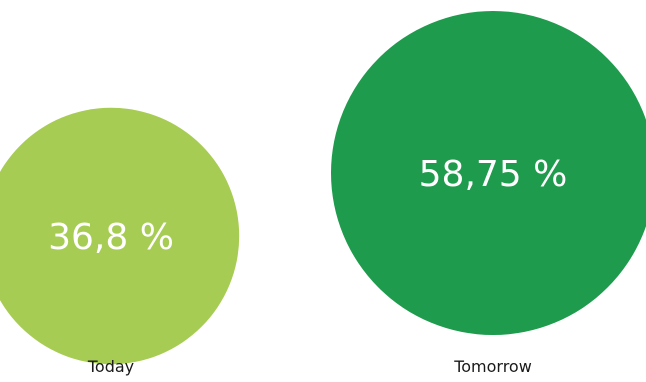 This screenshot has height=382, width=646. What do you see at coordinates (111, 237) in the screenshot?
I see `bubble-value-label: 36,8 %` at bounding box center [111, 237].